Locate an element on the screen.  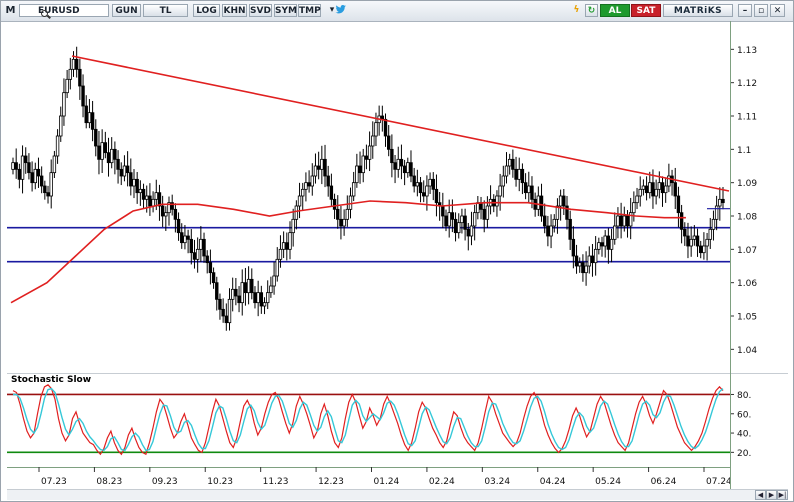
log-scale-button: LOG is located at coordinates (206, 10).